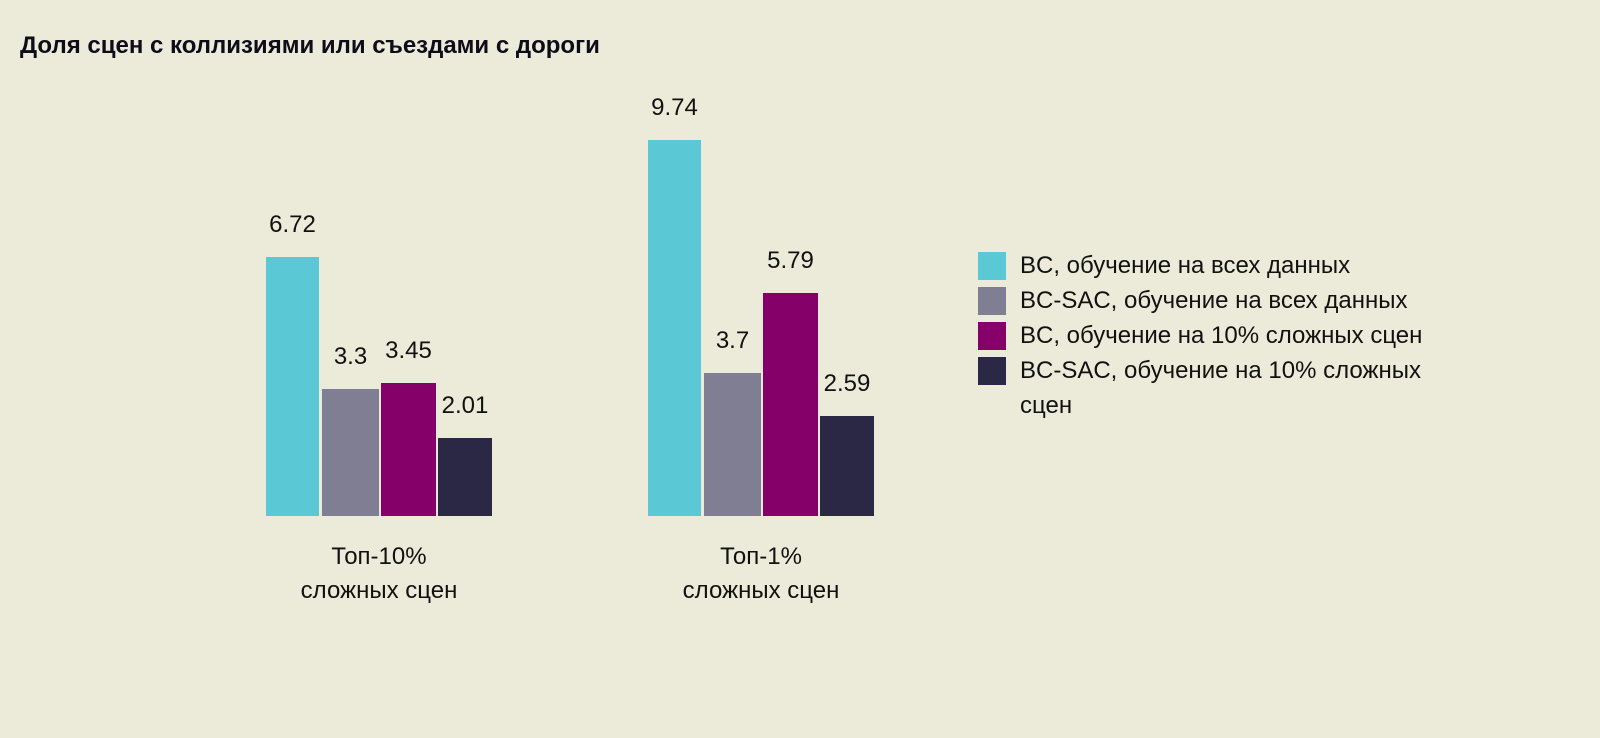 Image resolution: width=1600 pixels, height=738 pixels. Describe the element at coordinates (1214, 300) in the screenshot. I see `legend-label: BC-SAC, обучение на всех данных` at that location.